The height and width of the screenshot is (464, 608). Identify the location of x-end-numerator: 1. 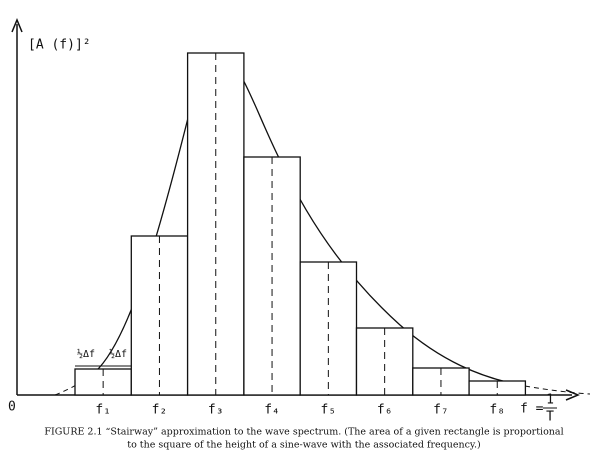
(550, 400).